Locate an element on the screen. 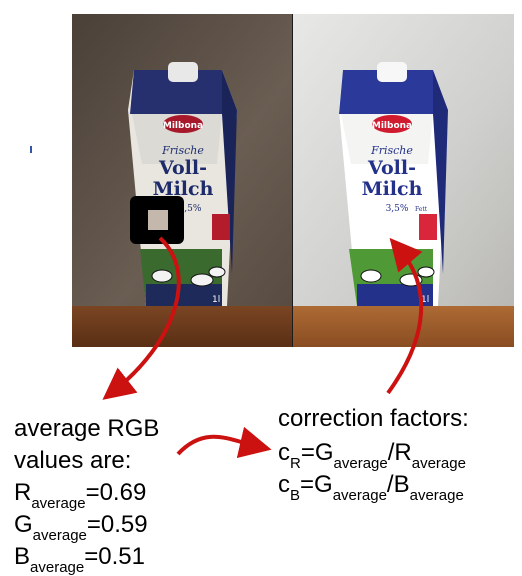 This screenshot has height=576, width=522. b-subscript: average is located at coordinates (57, 567).